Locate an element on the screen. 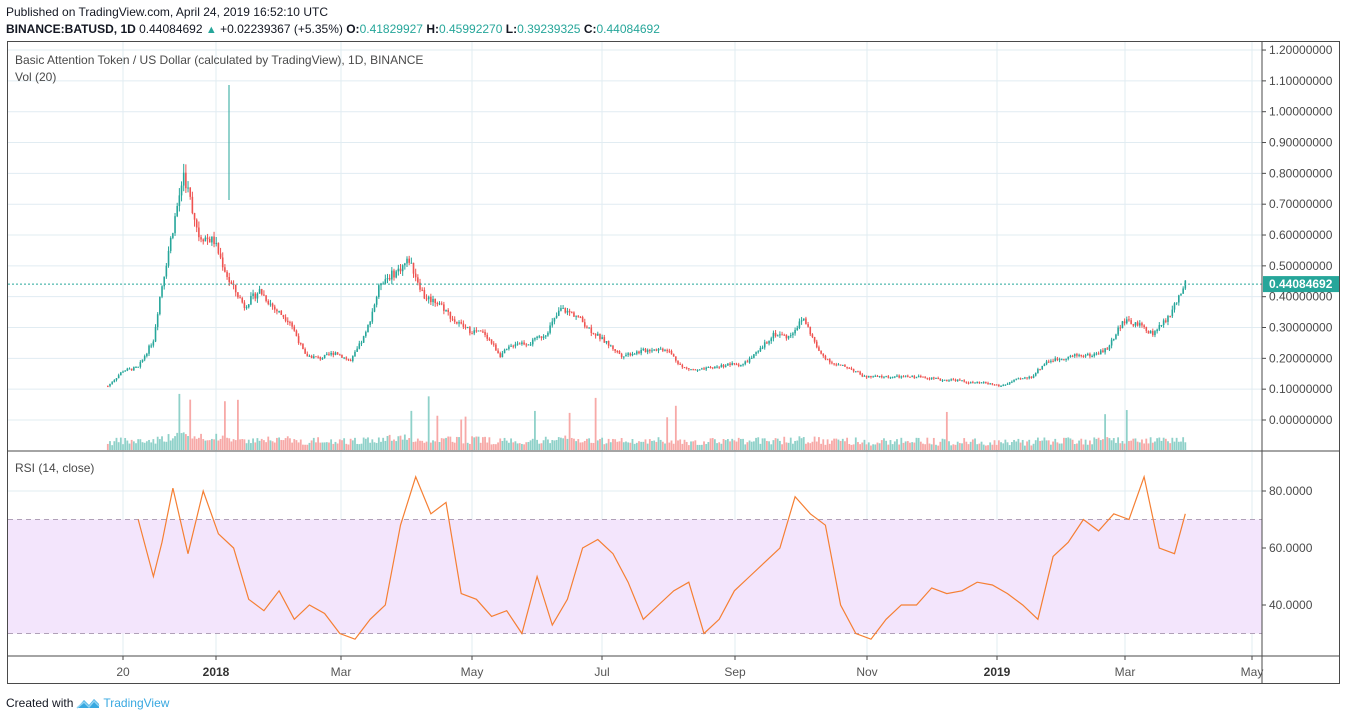 This screenshot has height=721, width=1348. time-tick-label: 2018 is located at coordinates (216, 672).